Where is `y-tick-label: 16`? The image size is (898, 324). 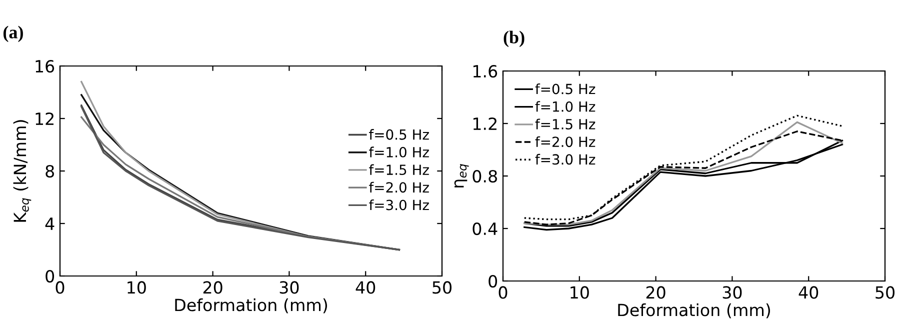 y-tick-label: 16 is located at coordinates (45, 66).